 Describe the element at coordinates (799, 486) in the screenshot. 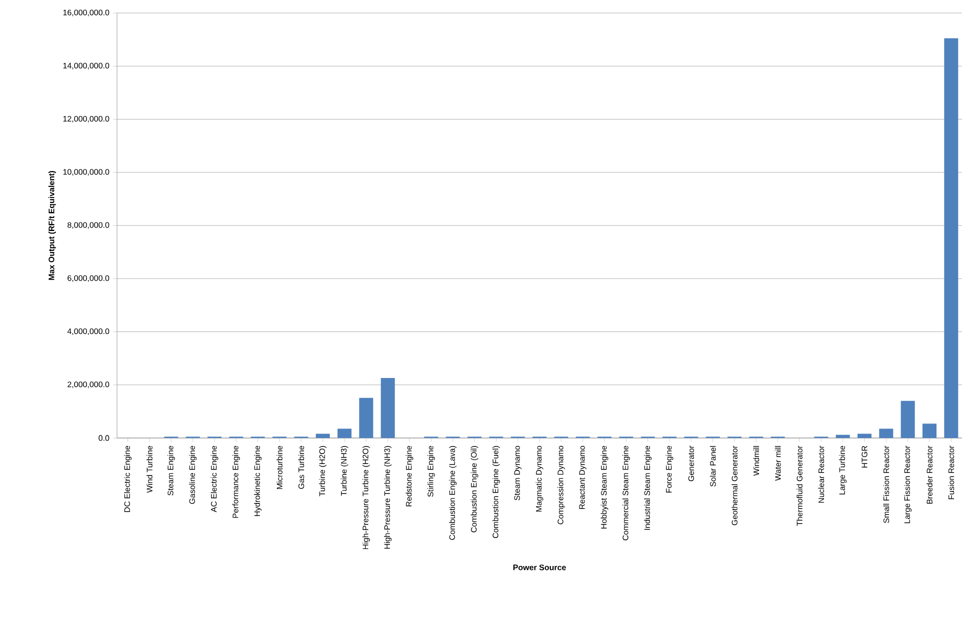

I see `x-tick-label: Thermofluid Generator` at that location.